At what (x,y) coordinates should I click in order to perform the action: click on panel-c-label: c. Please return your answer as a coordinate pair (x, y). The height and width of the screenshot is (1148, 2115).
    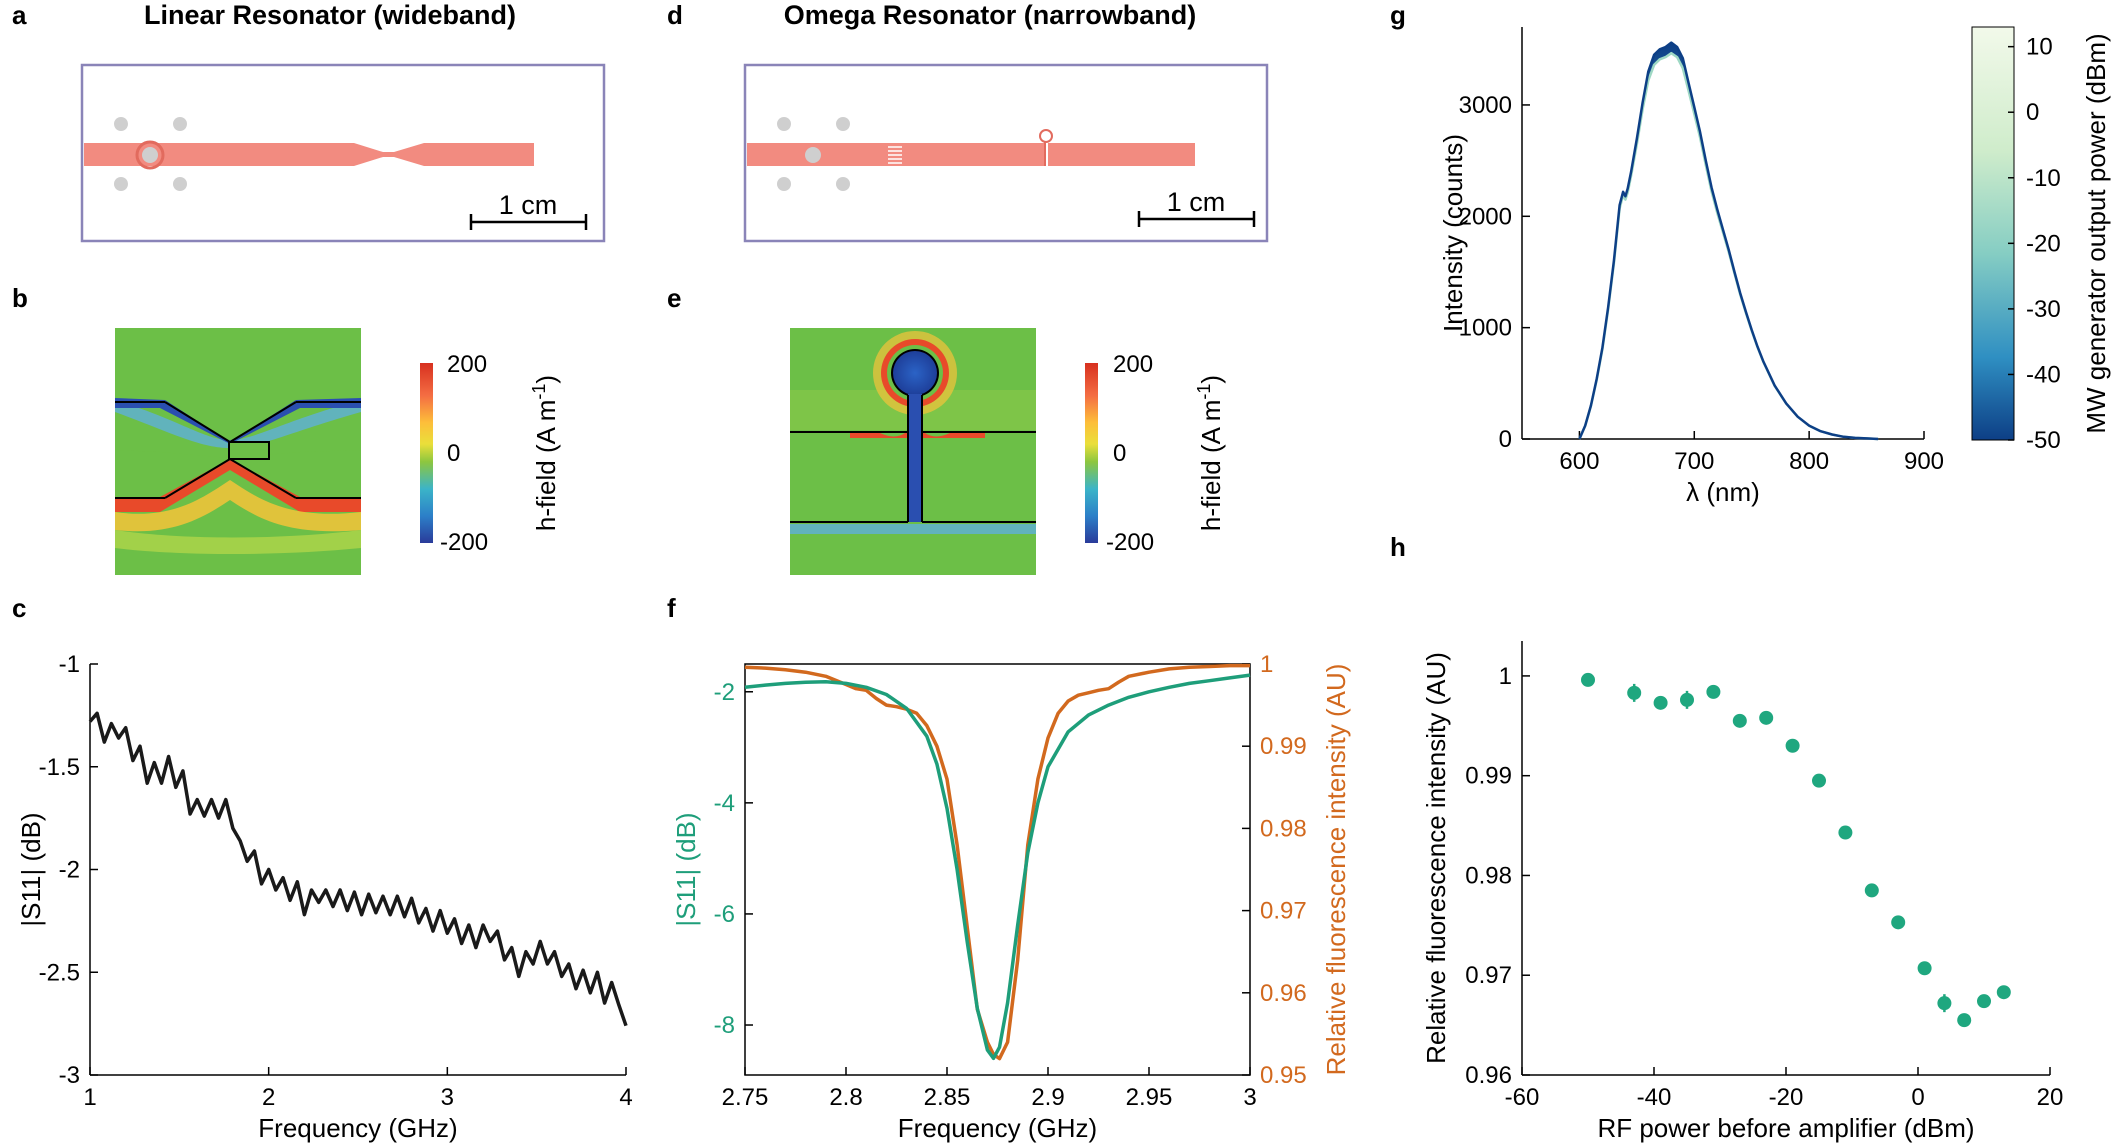
    Looking at the image, I should click on (19, 608).